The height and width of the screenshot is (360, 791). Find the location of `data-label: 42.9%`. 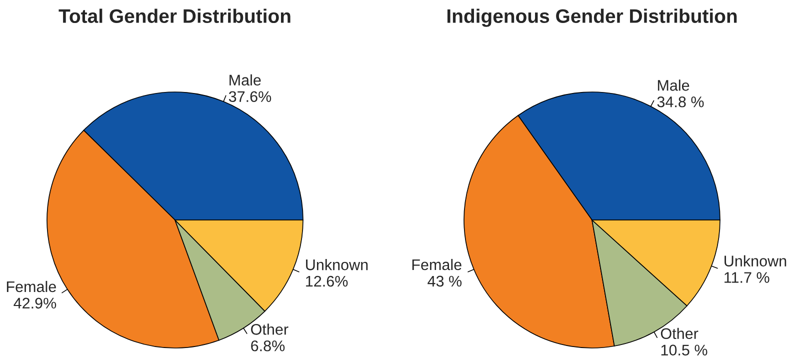

data-label: 42.9% is located at coordinates (35, 303).